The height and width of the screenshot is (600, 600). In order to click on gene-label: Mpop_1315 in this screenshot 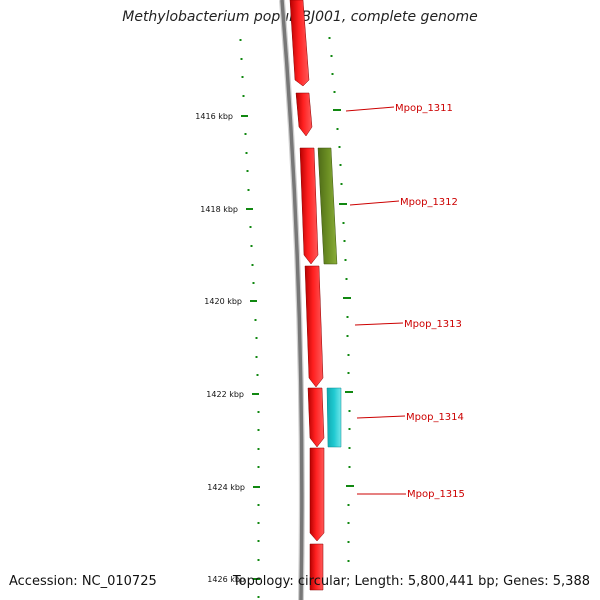, I will do `click(436, 494)`.